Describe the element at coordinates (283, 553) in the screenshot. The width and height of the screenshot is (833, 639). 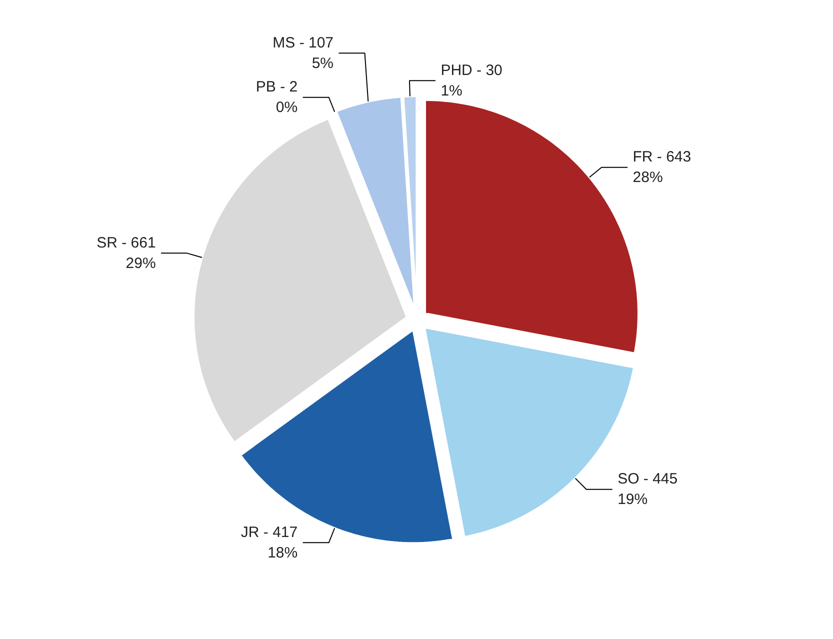
I see `data-label: 18%` at that location.